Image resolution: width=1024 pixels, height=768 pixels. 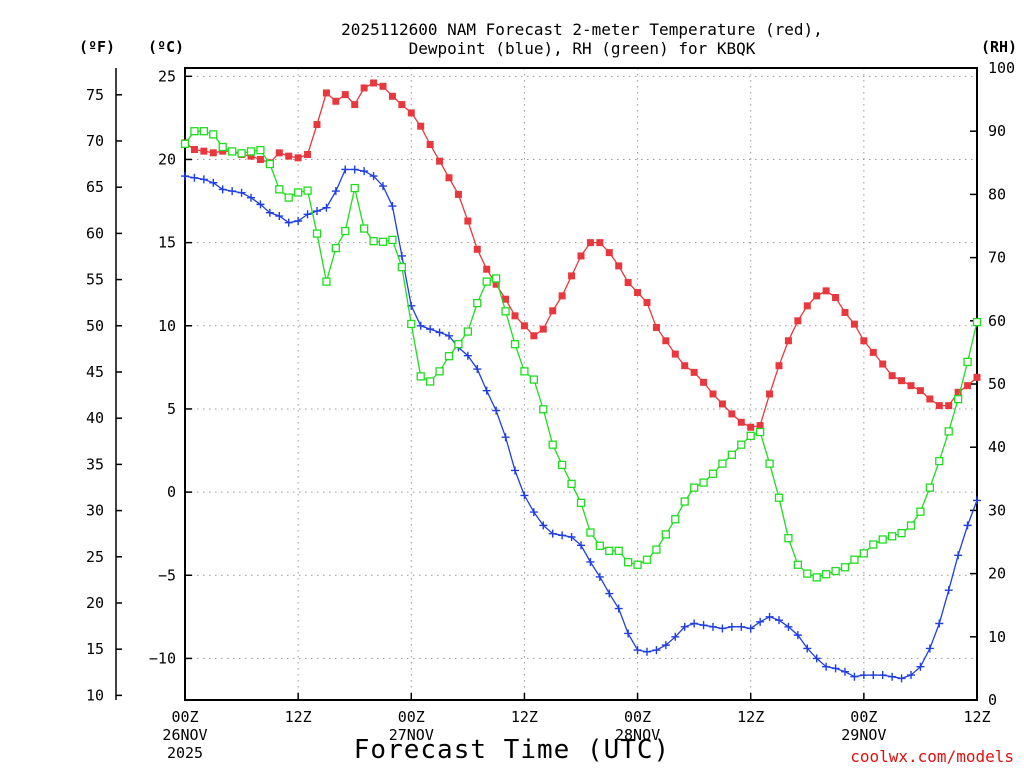 I want to click on celsius-tick-label: 25, so click(x=167, y=76).